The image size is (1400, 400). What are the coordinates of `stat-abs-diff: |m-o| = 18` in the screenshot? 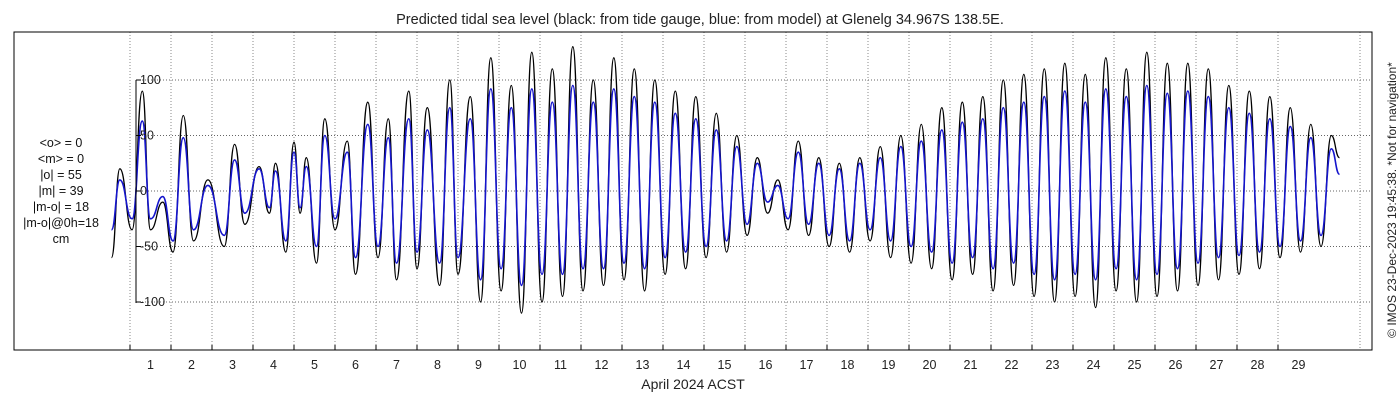 It's located at (61, 207).